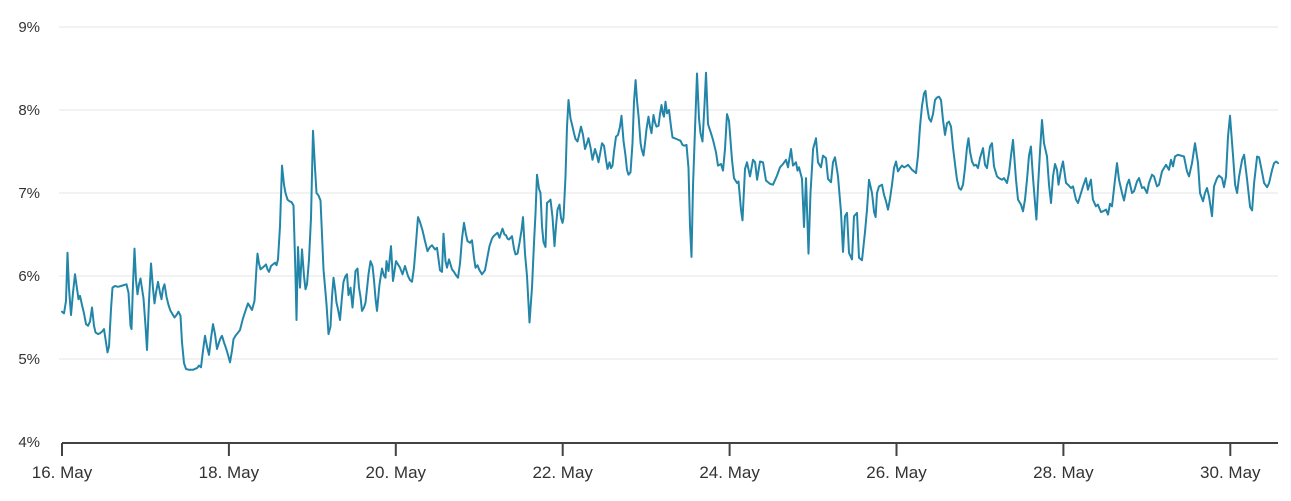 This screenshot has width=1291, height=501. I want to click on y-axis-label-6pct: 6%, so click(29, 276).